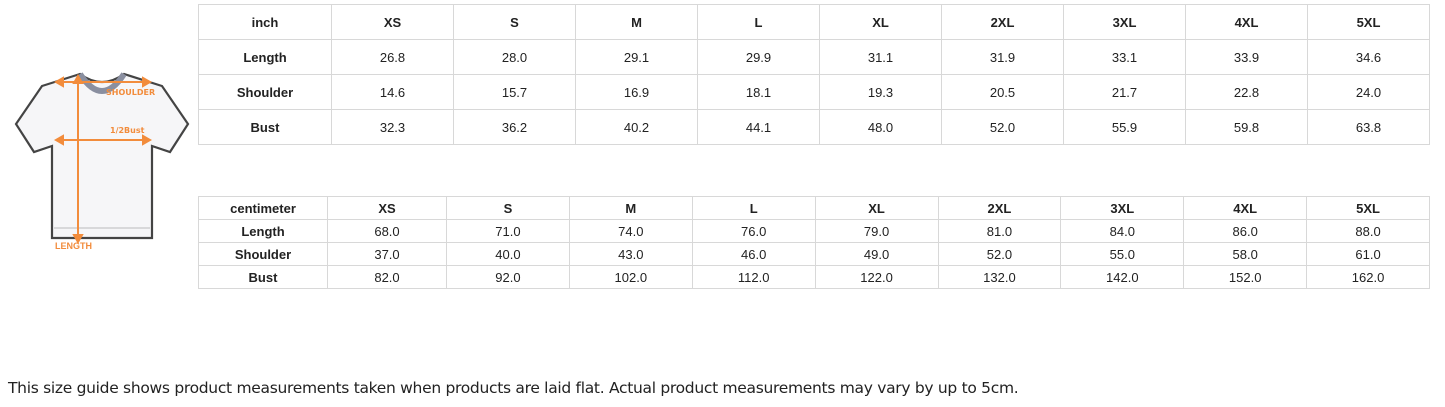  I want to click on table-row: Bust 32.3 36.2 40.2 44.1 48.0 52.0 55.9 59.8 63.8, so click(814, 127).